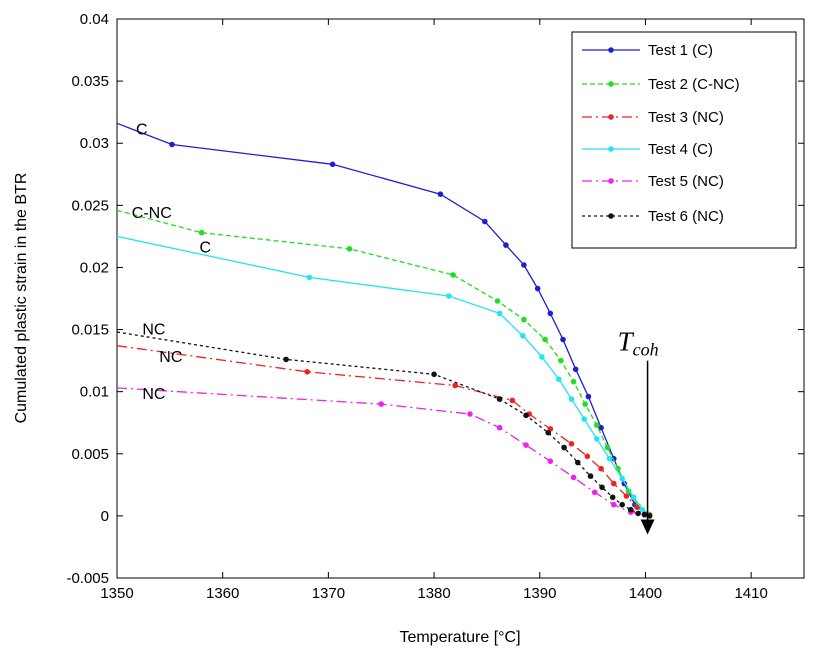 This screenshot has height=649, width=816. Describe the element at coordinates (433, 593) in the screenshot. I see `x-tick-label: 1380` at that location.